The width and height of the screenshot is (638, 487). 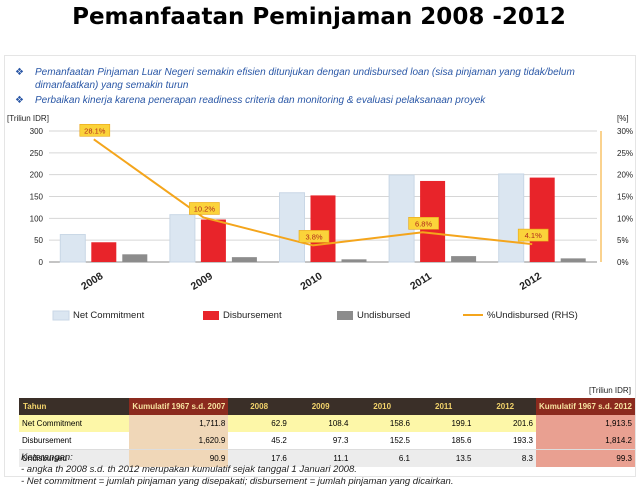 What do you see at coordinates (320, 441) in the screenshot?
I see `table-cell: 97.3` at bounding box center [320, 441].